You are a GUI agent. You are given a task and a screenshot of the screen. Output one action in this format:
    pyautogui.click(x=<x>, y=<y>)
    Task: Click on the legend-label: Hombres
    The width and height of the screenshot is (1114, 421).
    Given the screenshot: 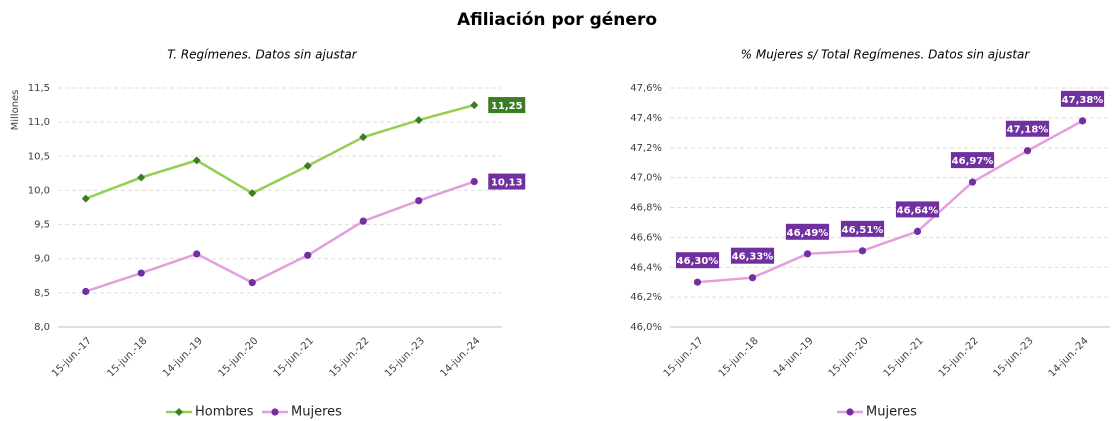 What is the action you would take?
    pyautogui.click(x=224, y=412)
    